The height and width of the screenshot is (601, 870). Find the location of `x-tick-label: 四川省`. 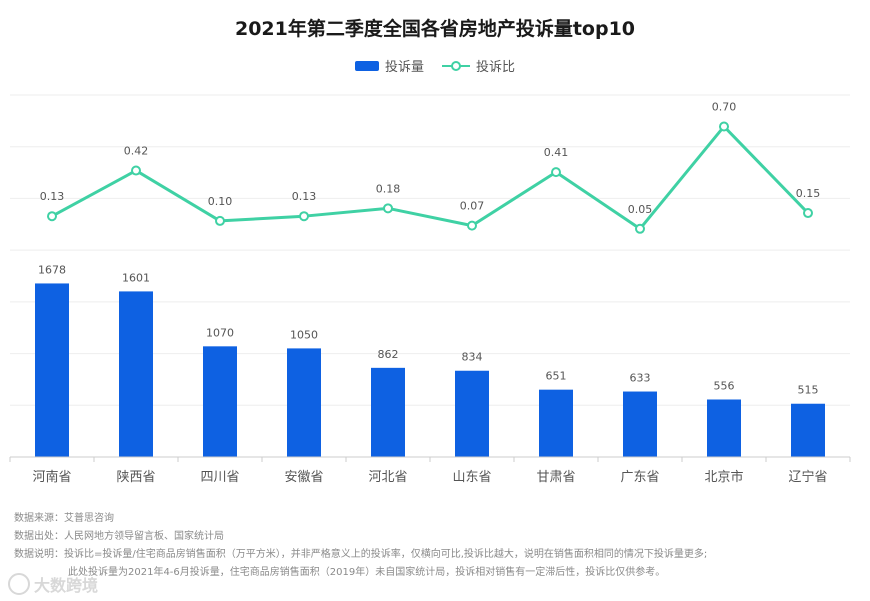

x-tick-label: 四川省 is located at coordinates (219, 477).